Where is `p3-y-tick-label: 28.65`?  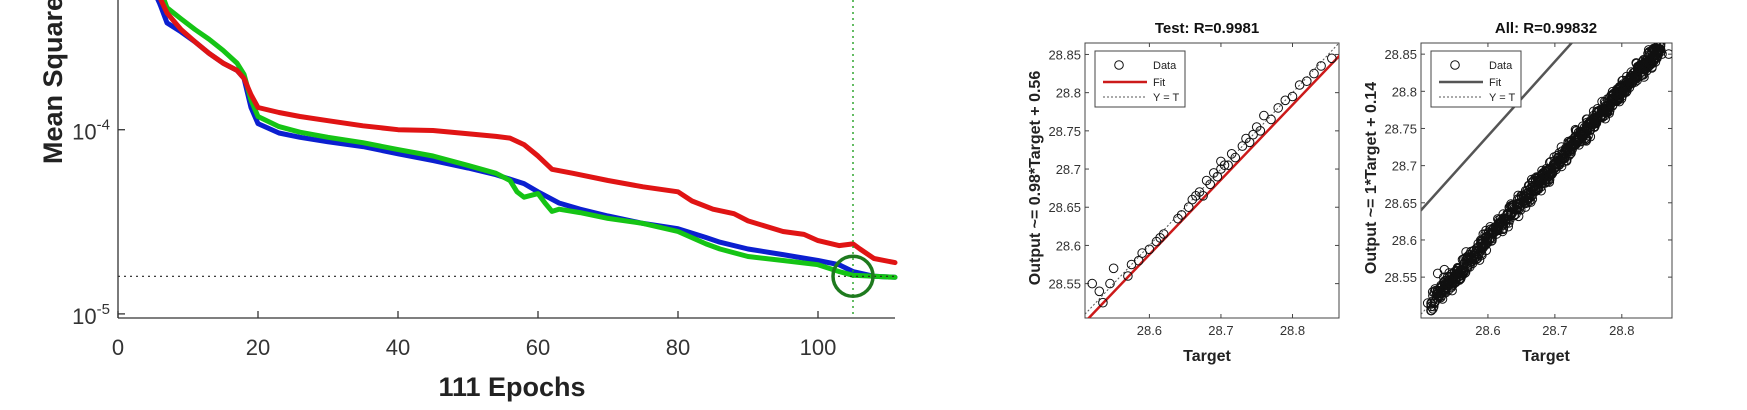 p3-y-tick-label: 28.65 is located at coordinates (1400, 203).